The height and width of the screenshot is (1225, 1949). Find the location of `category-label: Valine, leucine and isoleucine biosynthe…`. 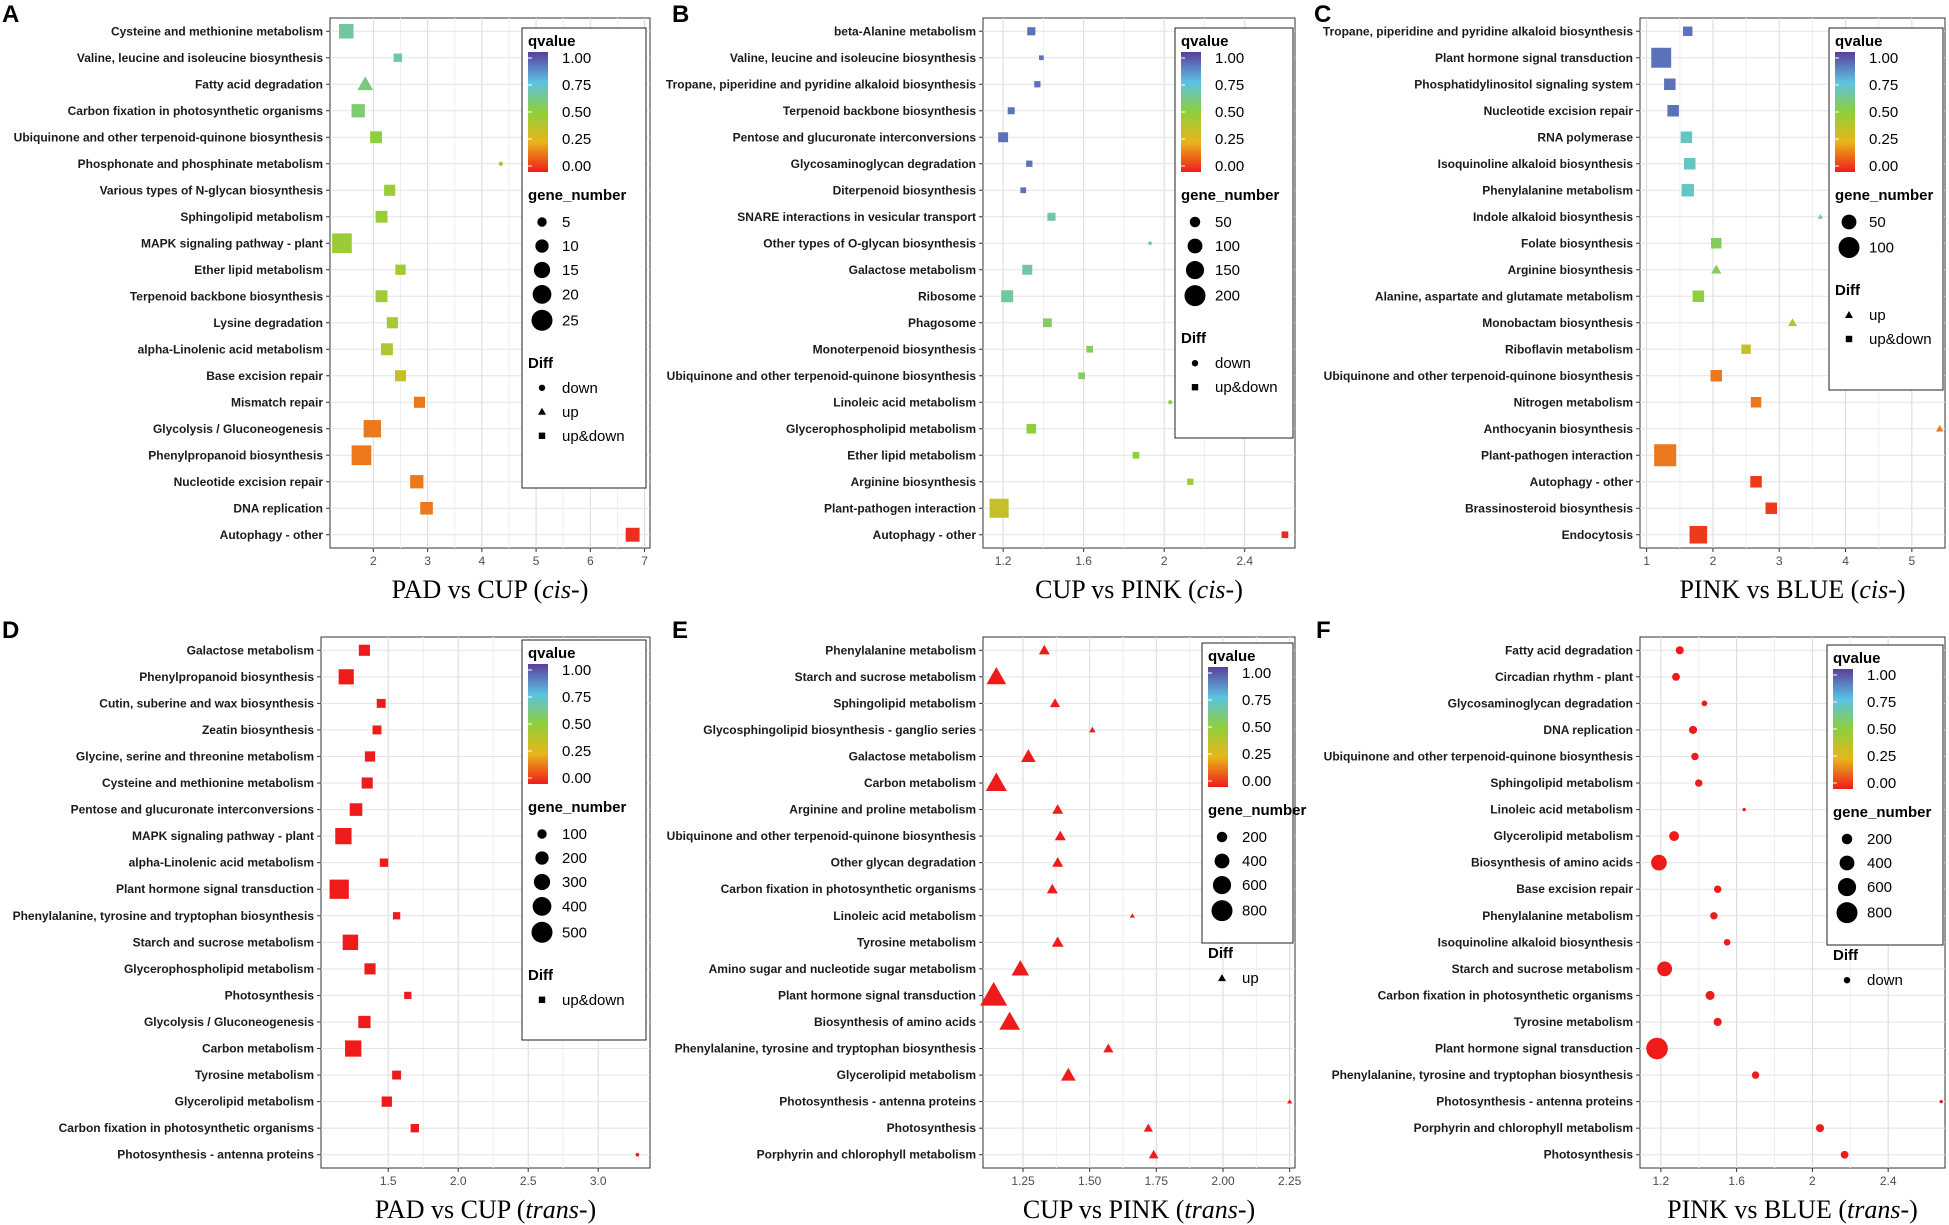

category-label: Valine, leucine and isoleucine biosynthe… is located at coordinates (200, 58).